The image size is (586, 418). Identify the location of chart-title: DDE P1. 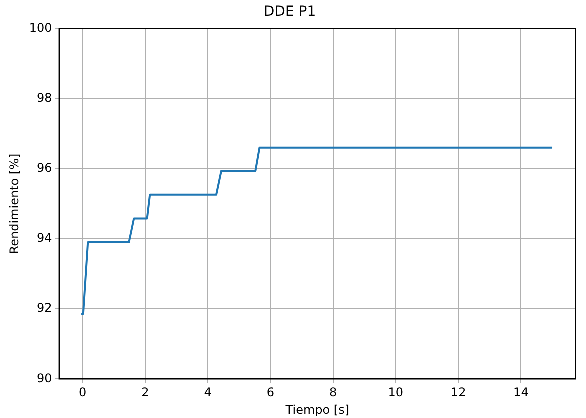
(290, 12).